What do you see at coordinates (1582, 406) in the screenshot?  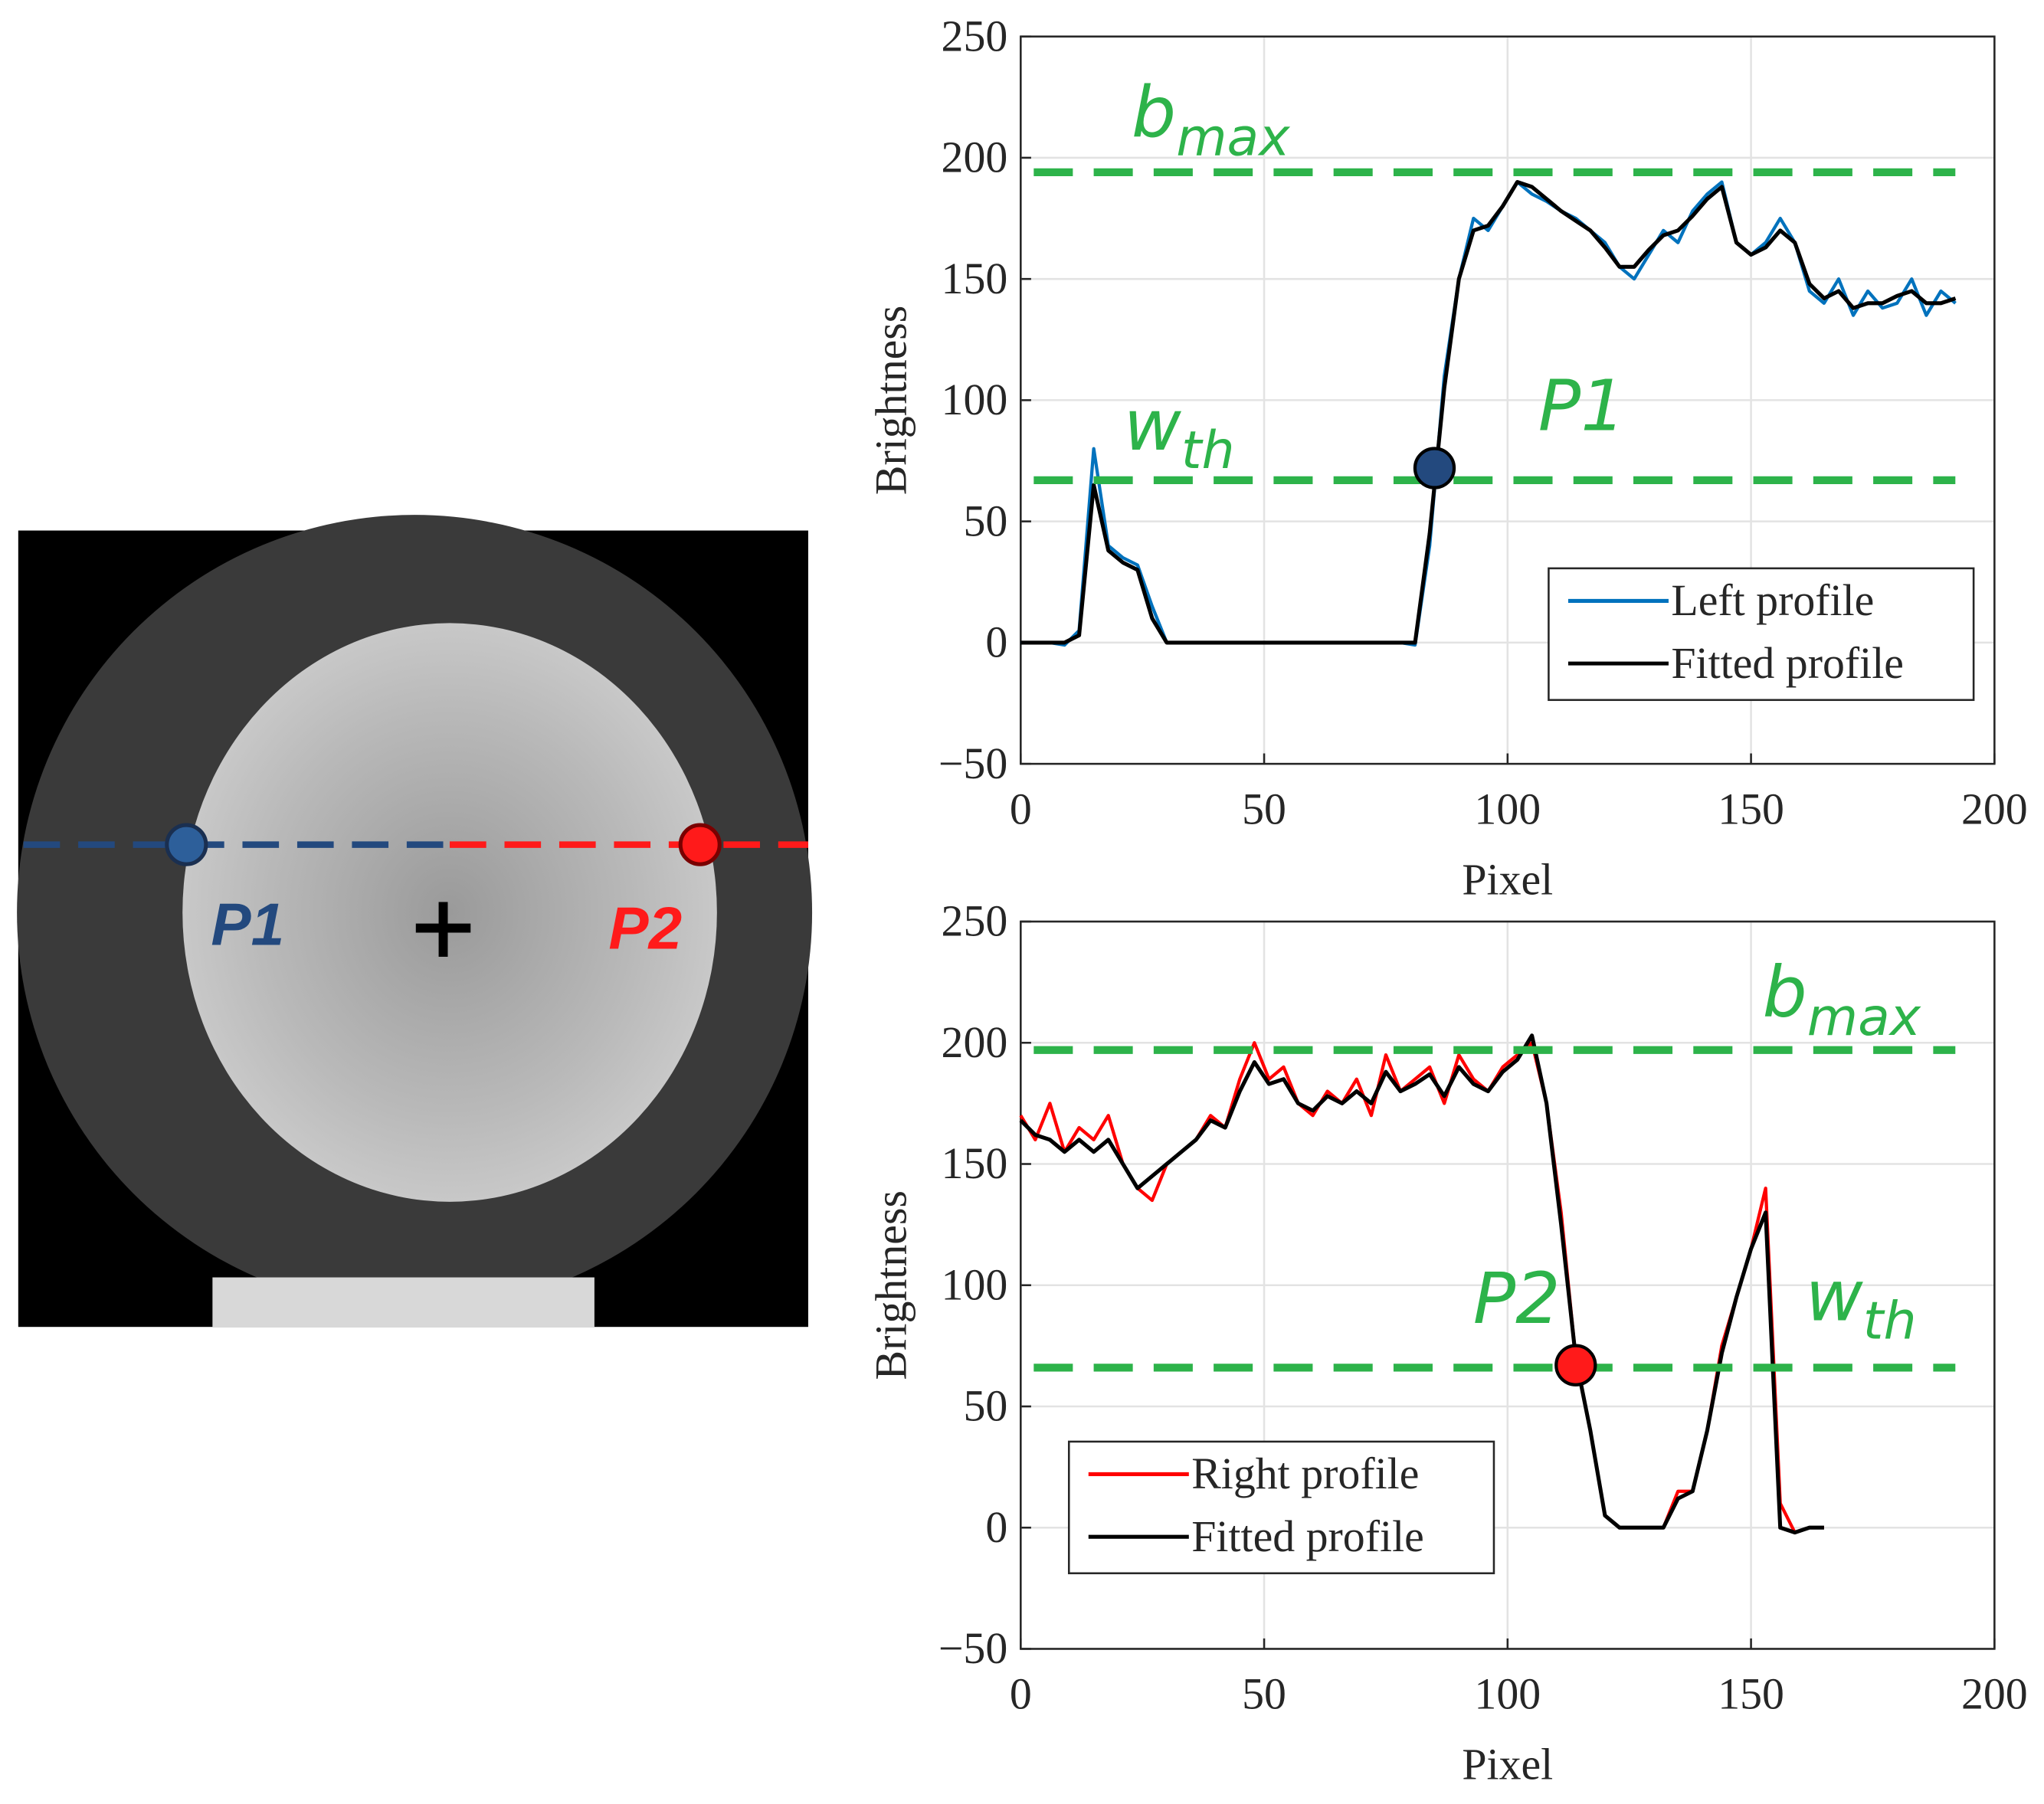 I see `point-label: P1` at bounding box center [1582, 406].